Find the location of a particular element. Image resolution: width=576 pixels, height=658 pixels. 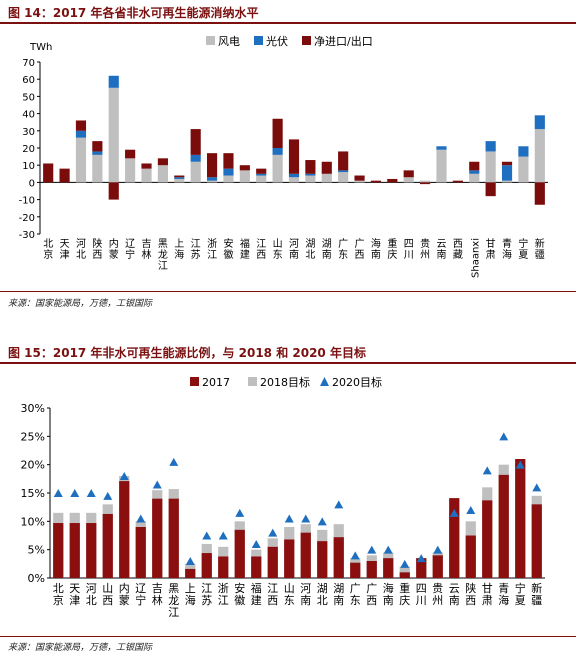

svg-text: 建 is located at coordinates (256, 600).